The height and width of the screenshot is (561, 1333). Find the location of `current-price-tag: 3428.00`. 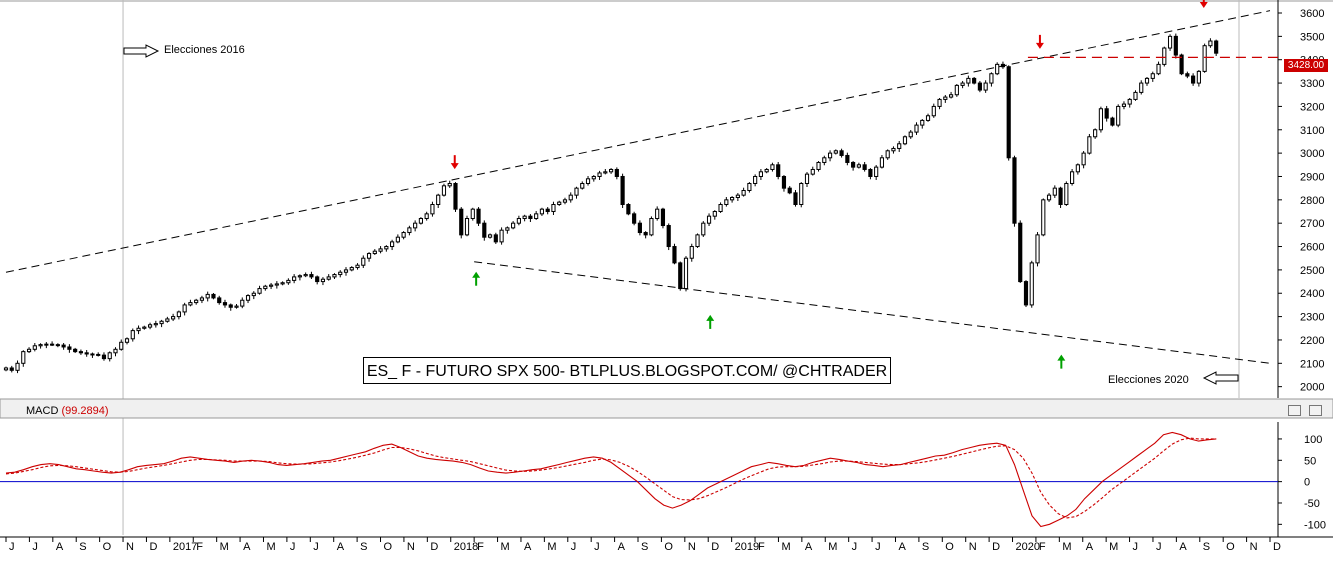

current-price-tag: 3428.00 is located at coordinates (1306, 65).